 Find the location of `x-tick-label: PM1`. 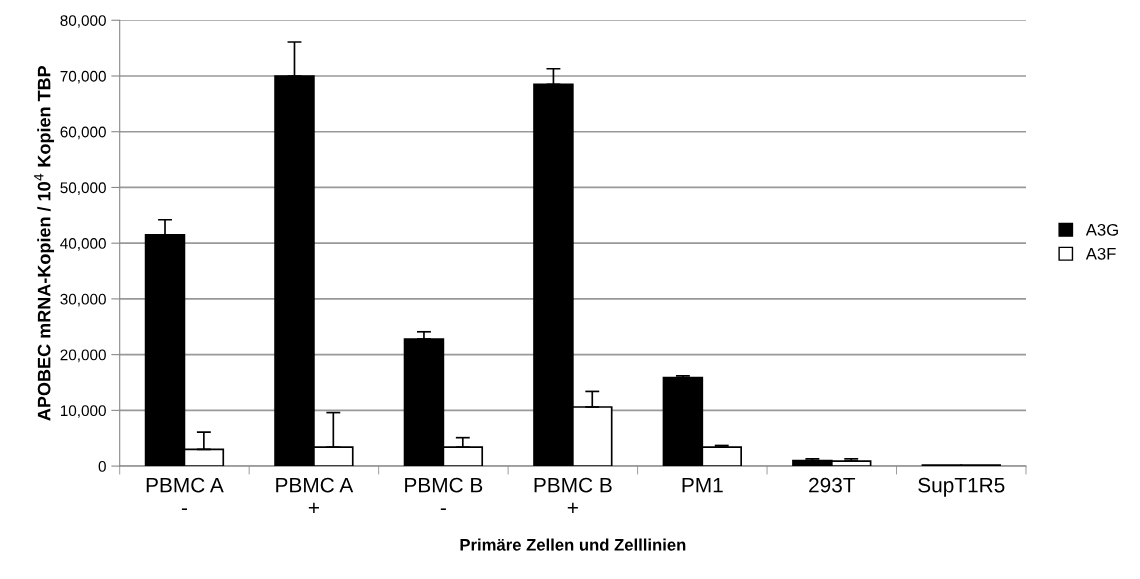

x-tick-label: PM1 is located at coordinates (702, 485).